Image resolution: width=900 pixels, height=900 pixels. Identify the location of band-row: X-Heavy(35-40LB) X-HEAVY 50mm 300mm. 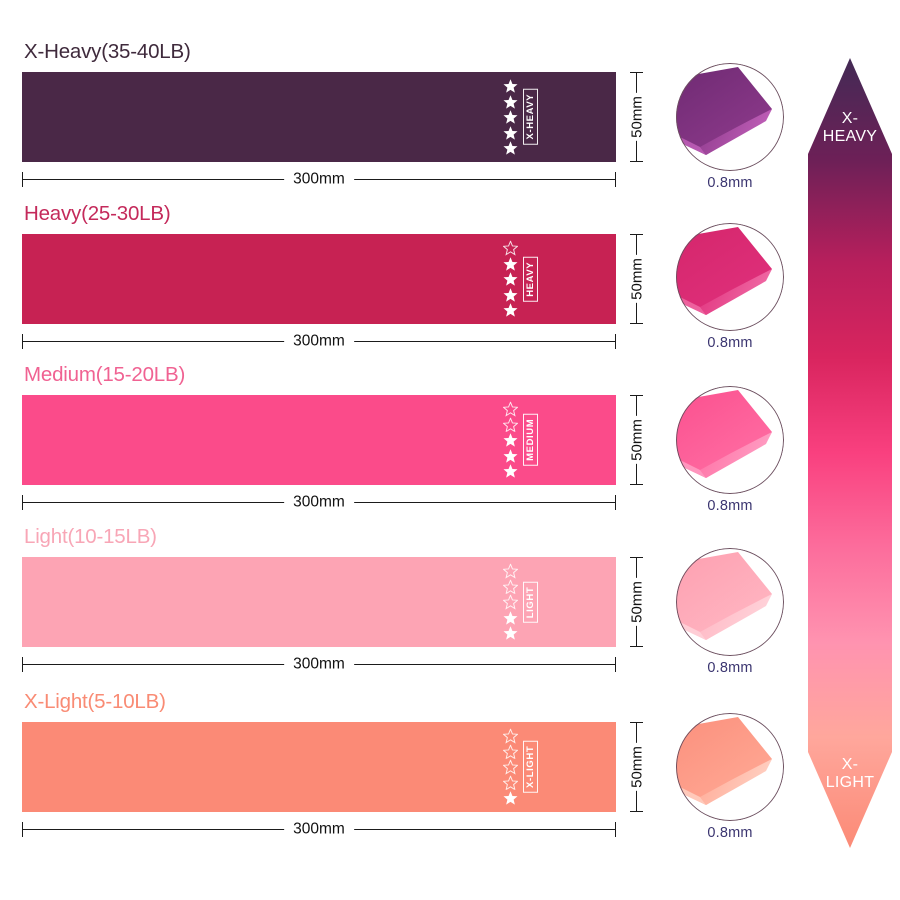
(325, 121).